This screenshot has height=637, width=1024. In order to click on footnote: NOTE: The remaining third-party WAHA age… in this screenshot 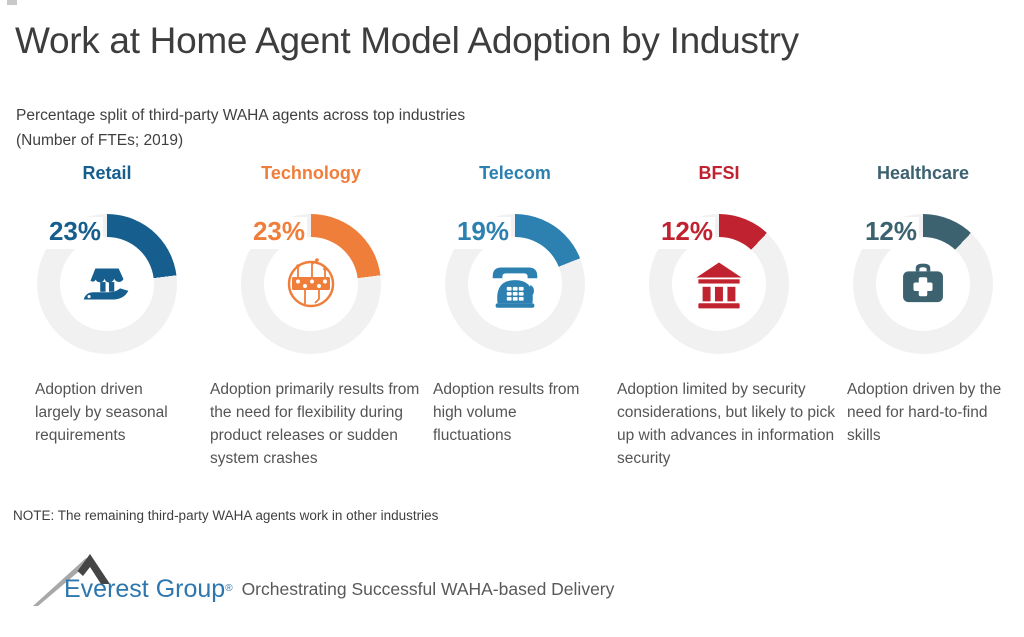, I will do `click(226, 515)`.